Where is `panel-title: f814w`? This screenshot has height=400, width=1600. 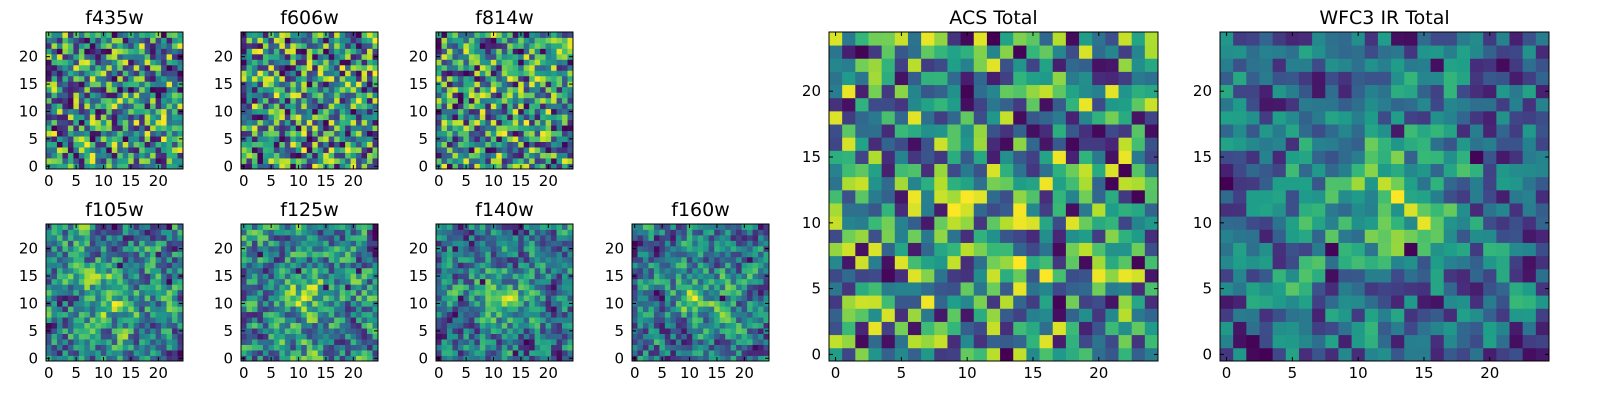
panel-title: f814w is located at coordinates (504, 18).